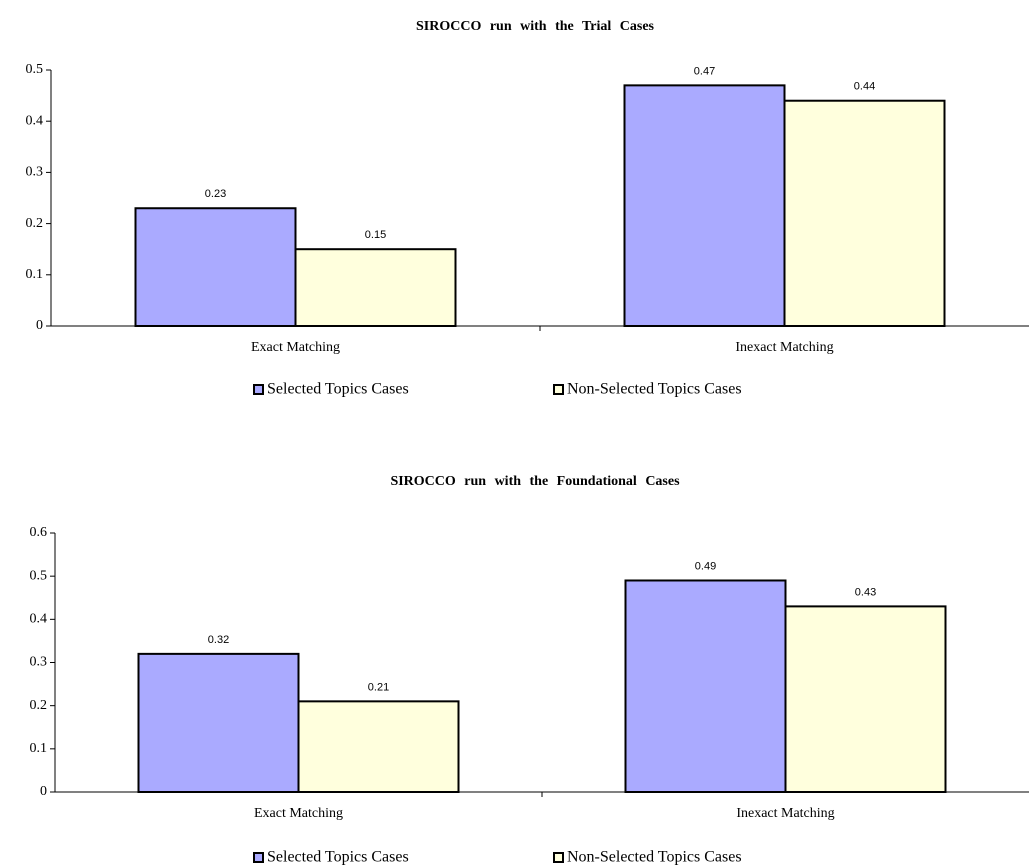  What do you see at coordinates (39, 532) in the screenshot?
I see `y-tick-label: 0.6` at bounding box center [39, 532].